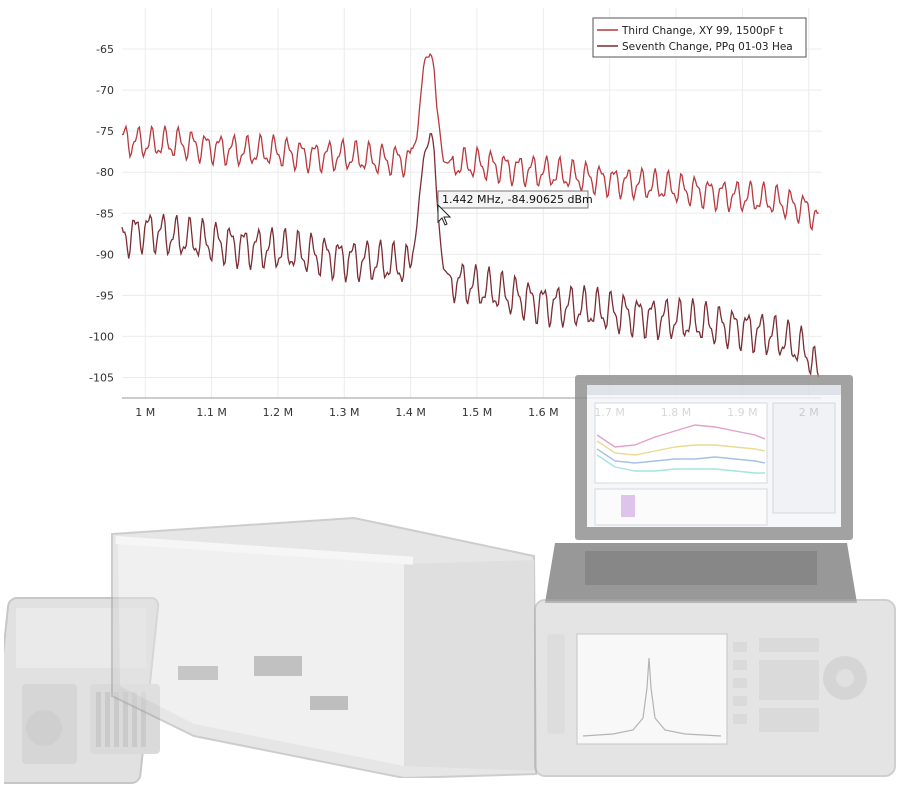 This screenshot has width=902, height=791. I want to click on x-tick-label: 1.2 M, so click(278, 412).